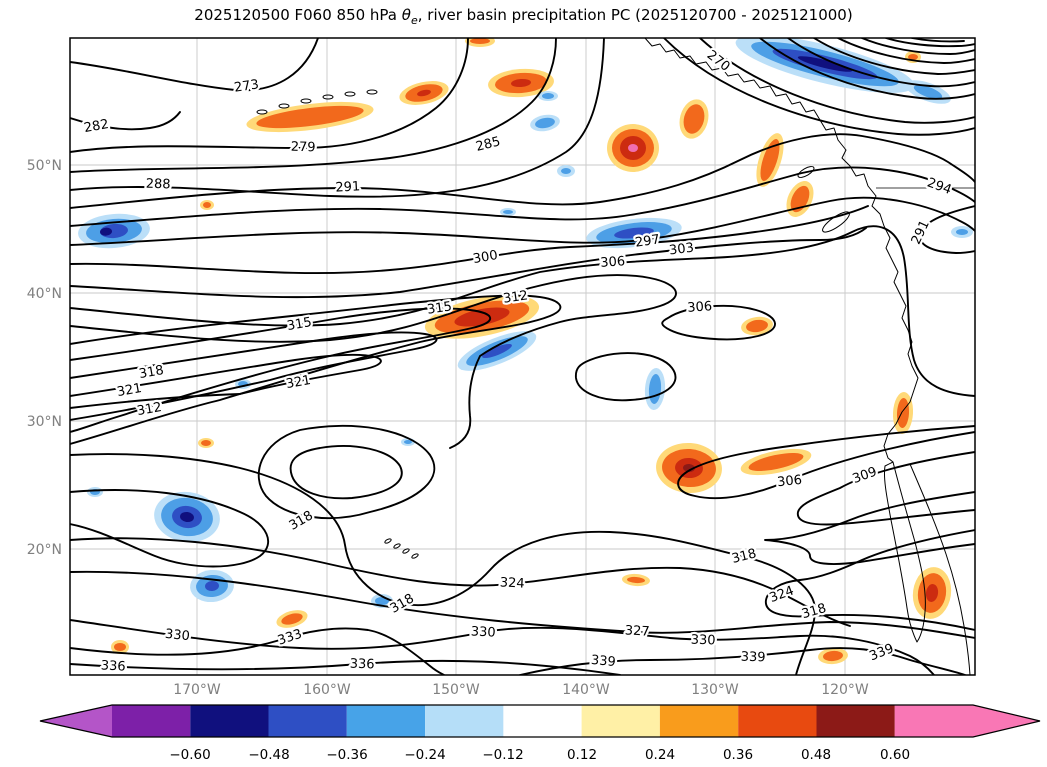 The width and height of the screenshot is (1047, 767). I want to click on contour-label: 288, so click(157, 185).